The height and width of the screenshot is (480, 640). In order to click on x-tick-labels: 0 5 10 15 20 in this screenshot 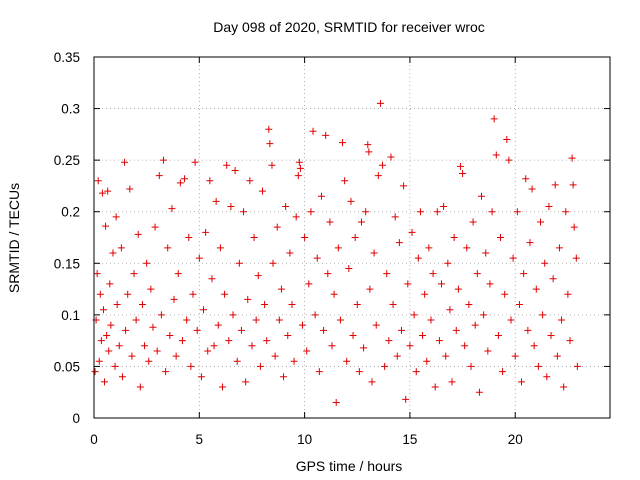, I will do `click(306, 439)`.